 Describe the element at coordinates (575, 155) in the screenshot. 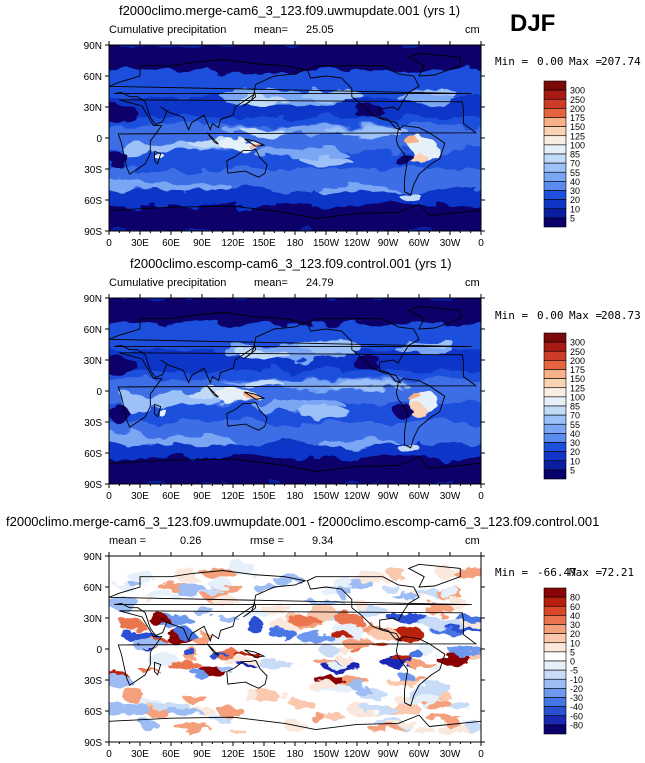

I see `colorbar-label: 85` at that location.